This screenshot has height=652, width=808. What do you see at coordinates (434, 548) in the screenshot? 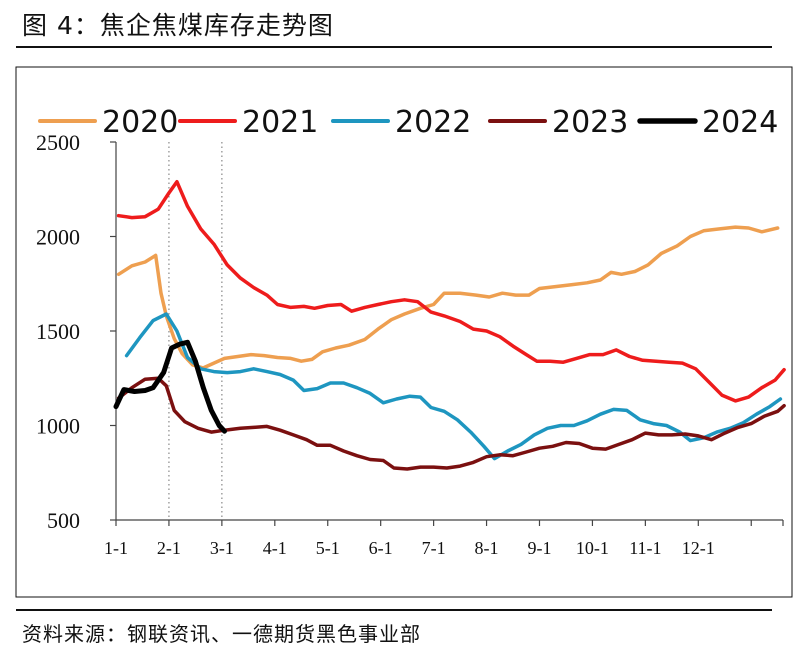
I see `x-tick-label: 7-1` at bounding box center [434, 548].